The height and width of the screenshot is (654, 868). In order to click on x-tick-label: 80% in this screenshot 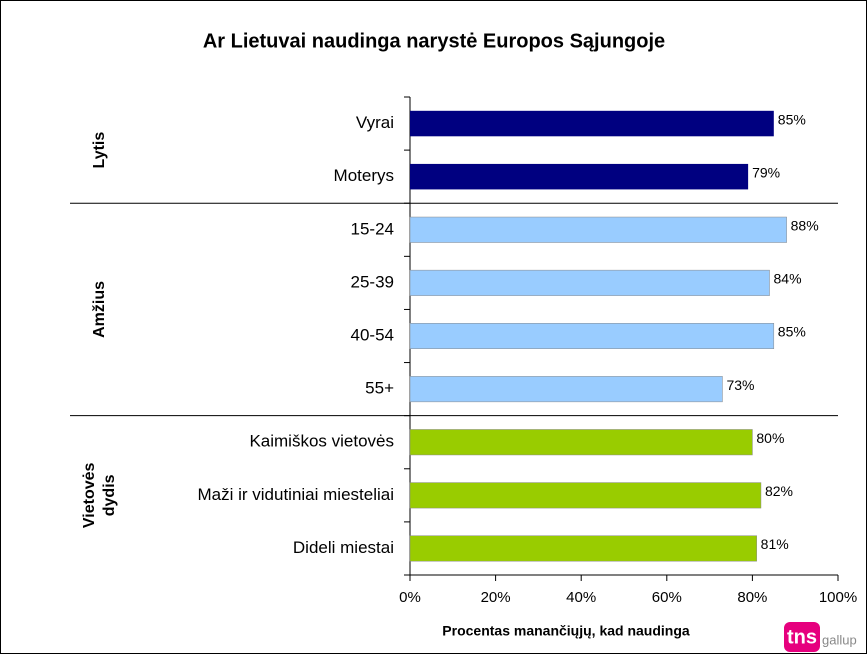, I will do `click(752, 597)`.